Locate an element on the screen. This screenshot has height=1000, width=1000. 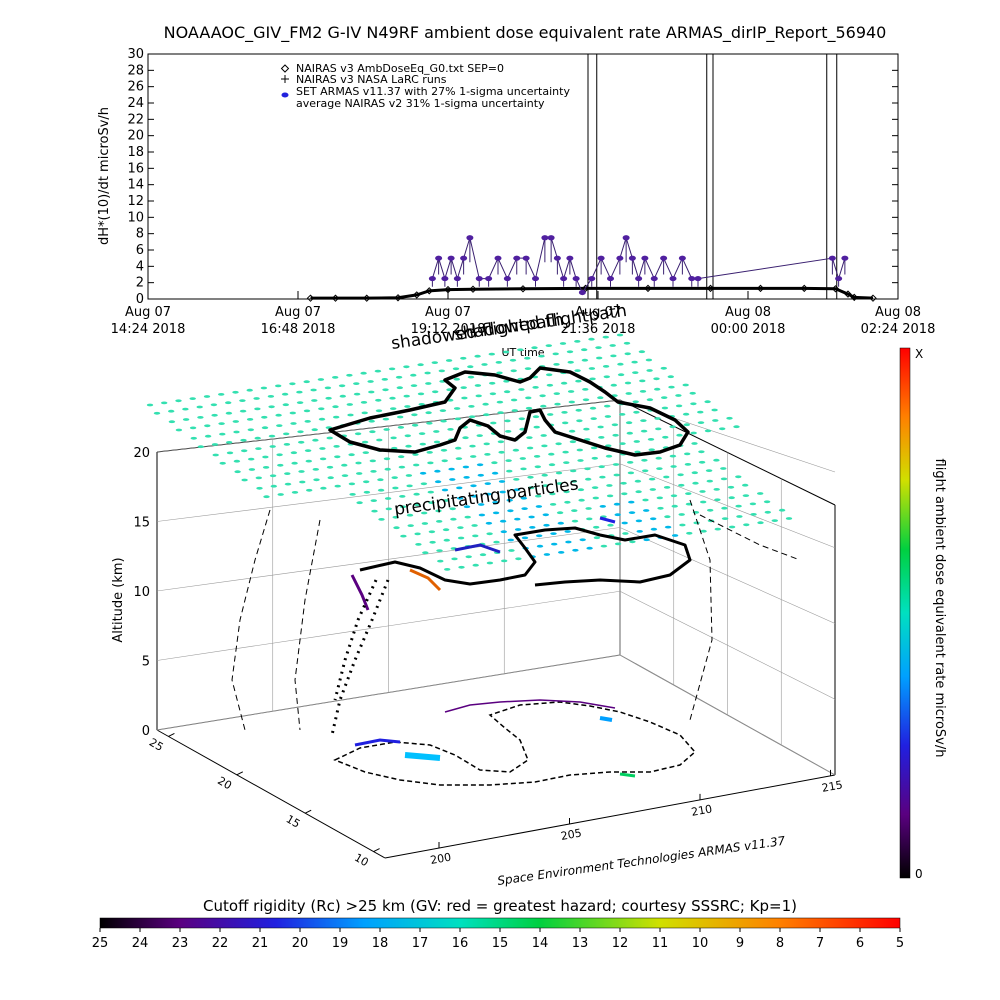
y-tick-label: 28 is located at coordinates (135, 70).